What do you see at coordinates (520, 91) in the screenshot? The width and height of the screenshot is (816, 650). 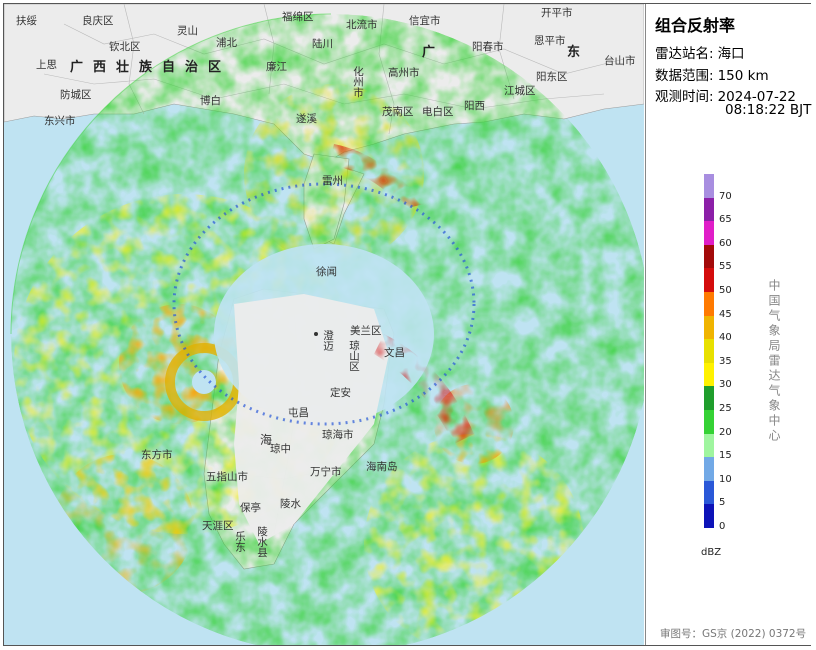 I see `place-label: 江城区` at bounding box center [520, 91].